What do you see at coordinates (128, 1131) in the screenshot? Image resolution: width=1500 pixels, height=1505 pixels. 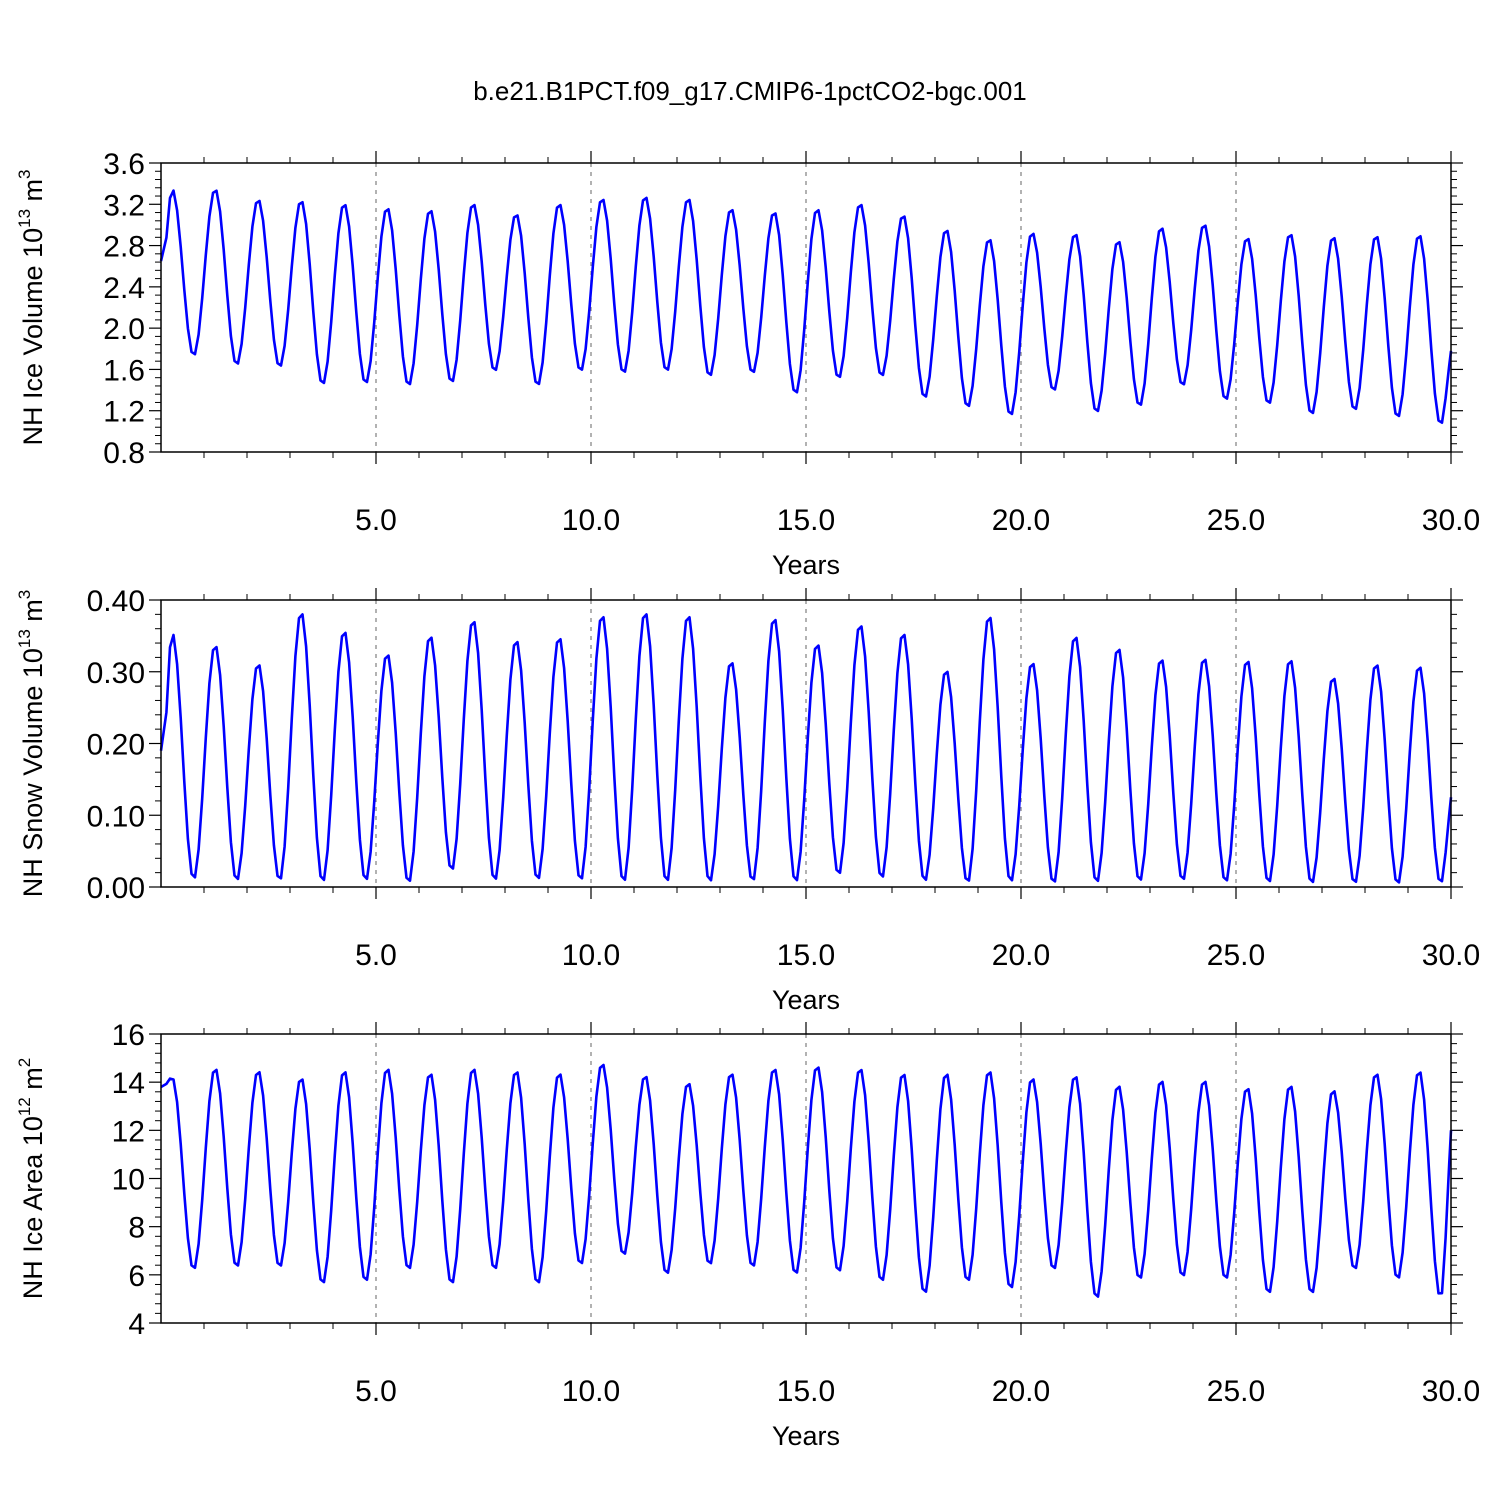 I see `y-tick-label: 12` at bounding box center [128, 1131].